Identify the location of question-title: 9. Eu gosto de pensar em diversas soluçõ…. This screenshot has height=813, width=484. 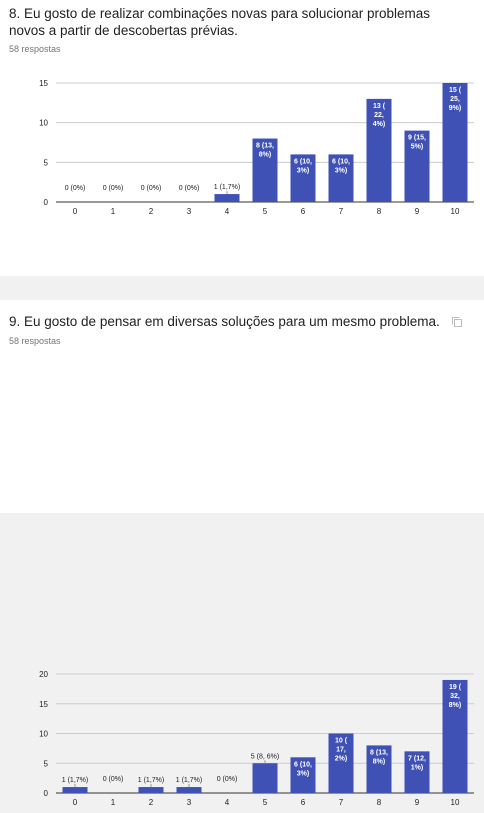
(224, 321).